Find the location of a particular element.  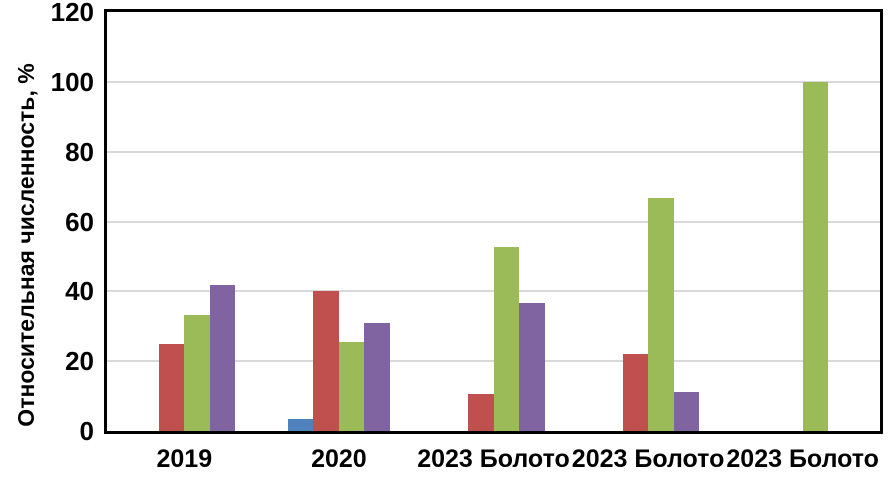

bar-series-3-green-group3 is located at coordinates (506, 339).